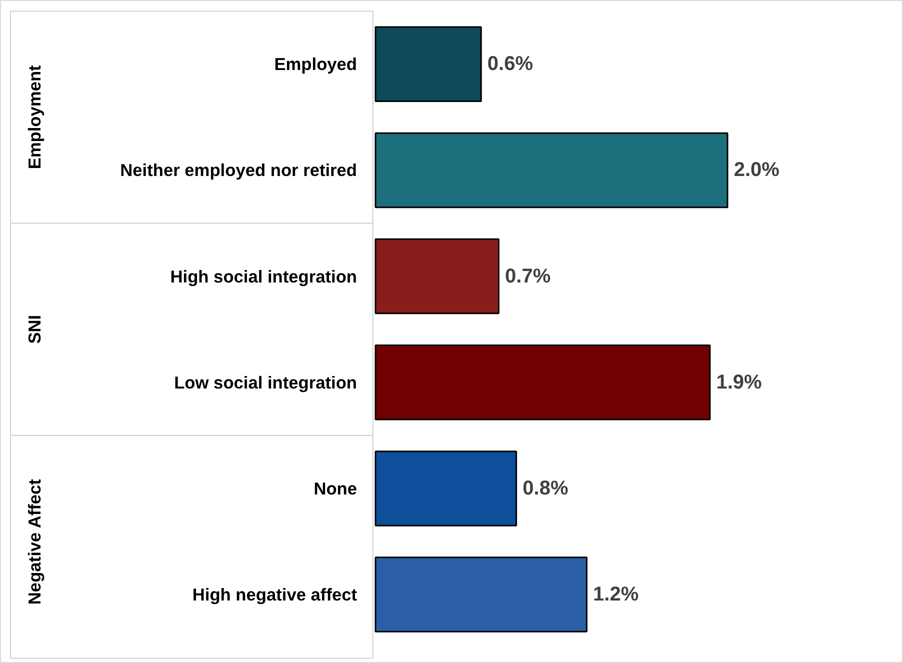 The height and width of the screenshot is (663, 903). What do you see at coordinates (34, 329) in the screenshot?
I see `text: SNI` at bounding box center [34, 329].